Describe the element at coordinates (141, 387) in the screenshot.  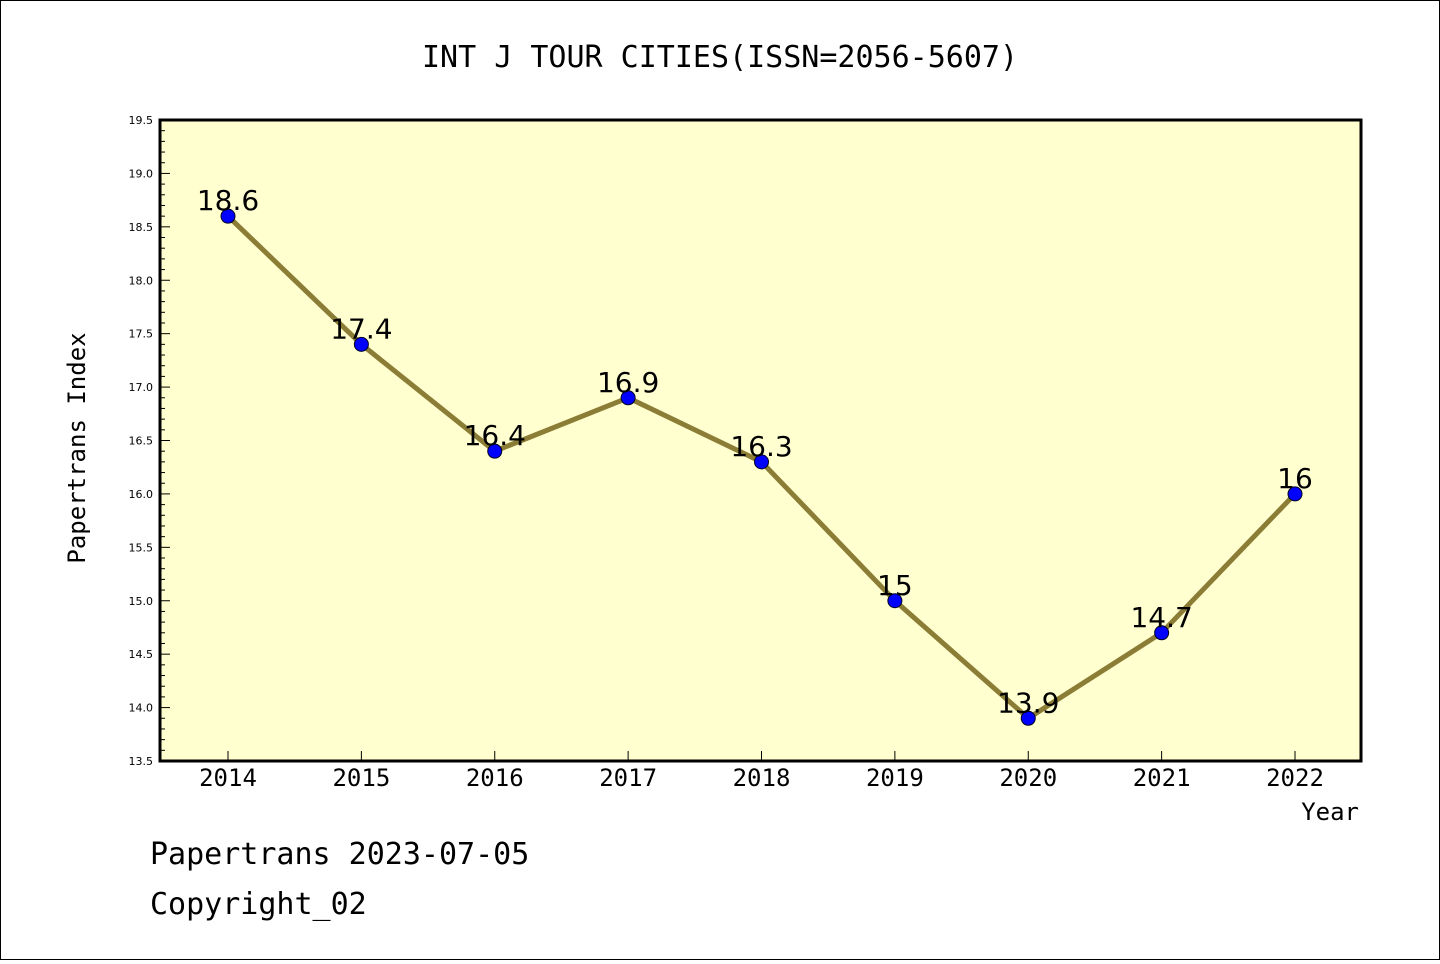
I see `y-tick-label: 17.0` at that location.